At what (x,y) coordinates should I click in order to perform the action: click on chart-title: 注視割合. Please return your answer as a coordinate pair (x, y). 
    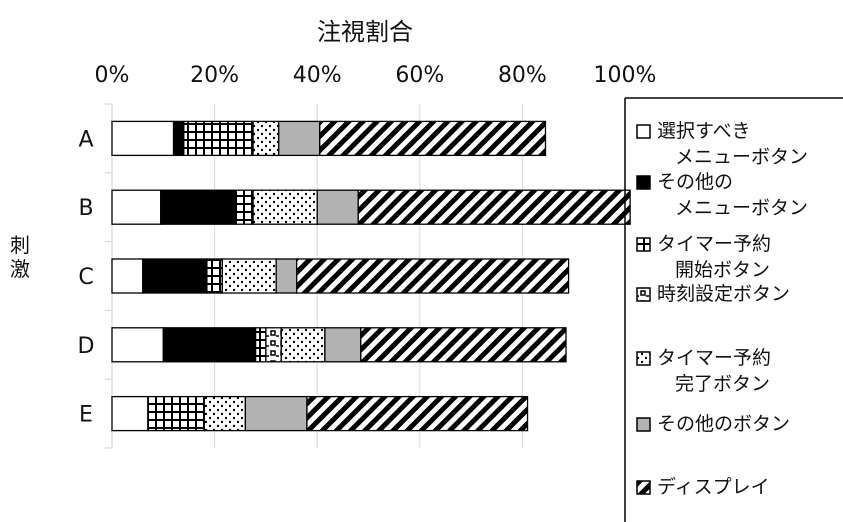
    Looking at the image, I should click on (365, 32).